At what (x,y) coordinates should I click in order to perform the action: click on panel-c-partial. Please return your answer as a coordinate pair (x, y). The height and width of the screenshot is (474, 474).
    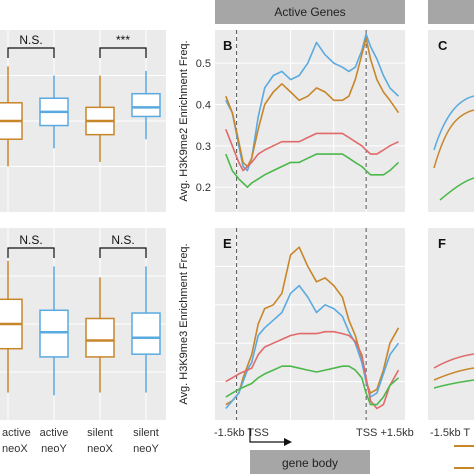
    Looking at the image, I should click on (451, 121).